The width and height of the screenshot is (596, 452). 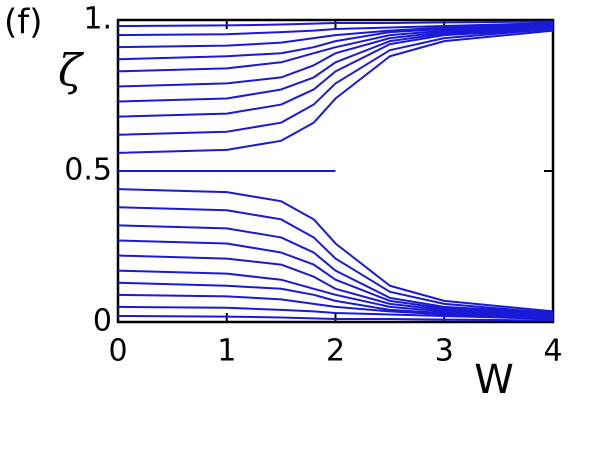 What do you see at coordinates (444, 351) in the screenshot?
I see `x-tick-label: 3` at bounding box center [444, 351].